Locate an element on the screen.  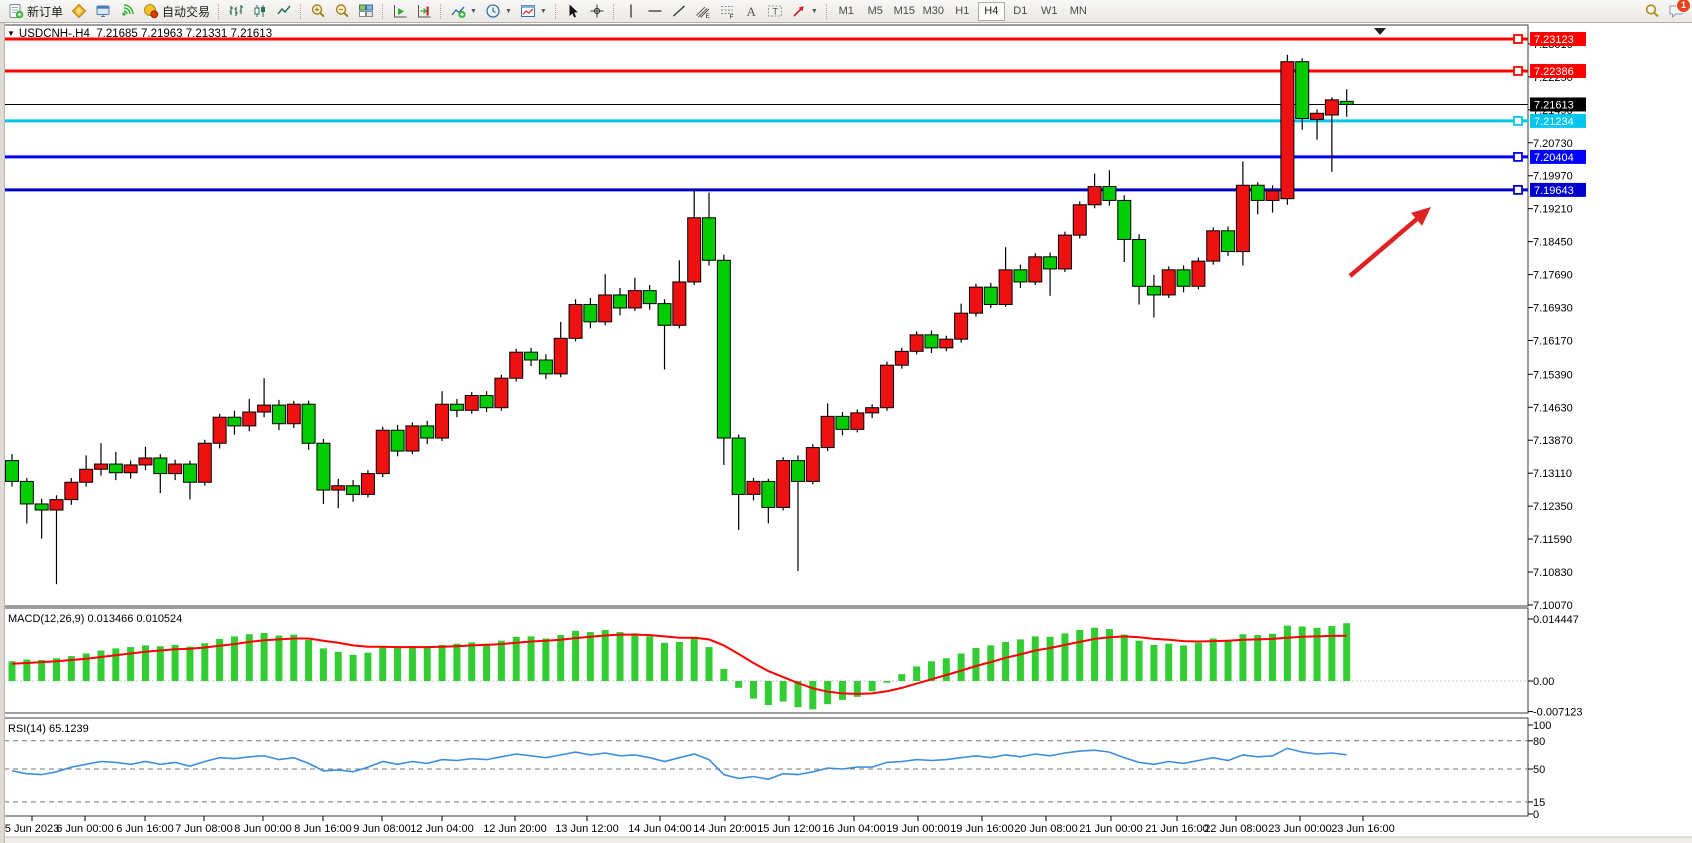
timeframe-h1-button: H1 is located at coordinates (962, 10).